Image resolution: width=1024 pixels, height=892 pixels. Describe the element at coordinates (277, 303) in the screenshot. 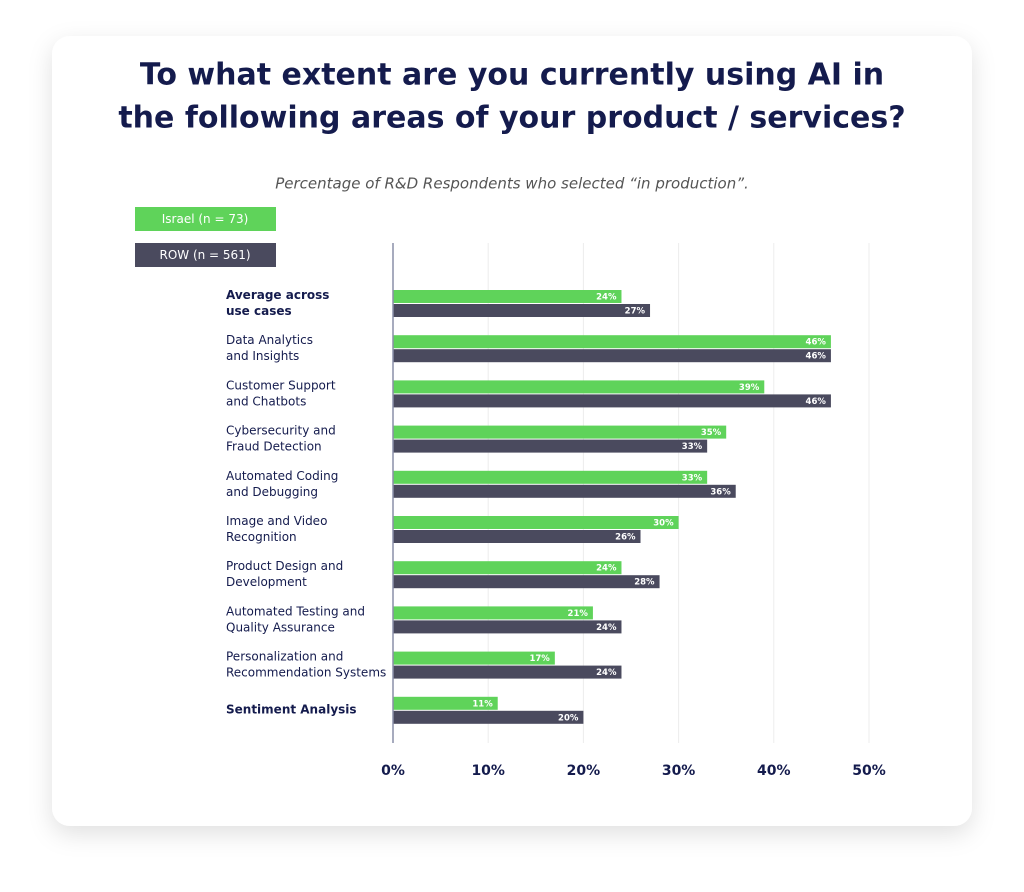

I see `category-label: Average across use cases` at that location.